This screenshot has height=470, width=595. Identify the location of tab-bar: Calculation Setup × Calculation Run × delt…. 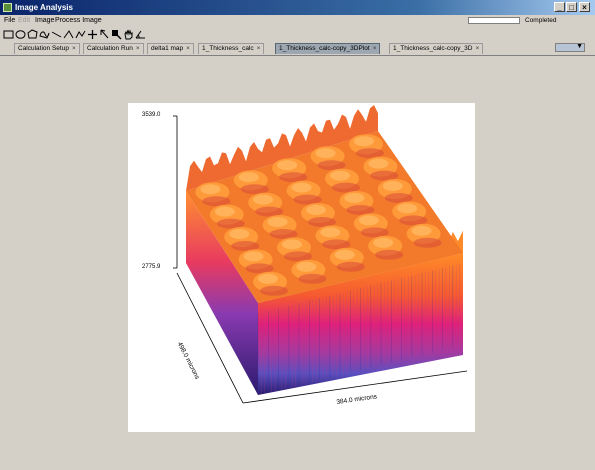
(297, 48).